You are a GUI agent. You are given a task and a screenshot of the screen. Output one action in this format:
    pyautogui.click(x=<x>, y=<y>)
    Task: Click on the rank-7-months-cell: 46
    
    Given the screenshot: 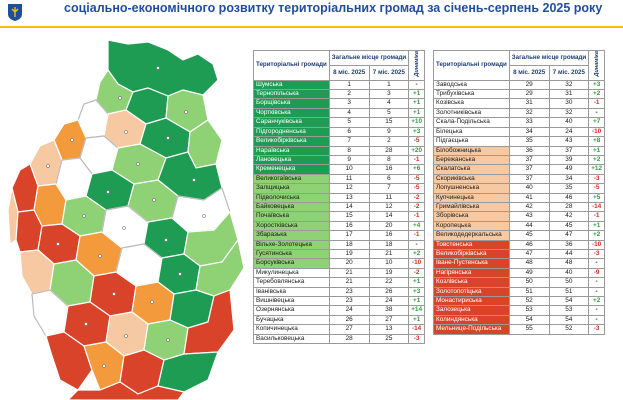 What is the action you would take?
    pyautogui.click(x=569, y=197)
    